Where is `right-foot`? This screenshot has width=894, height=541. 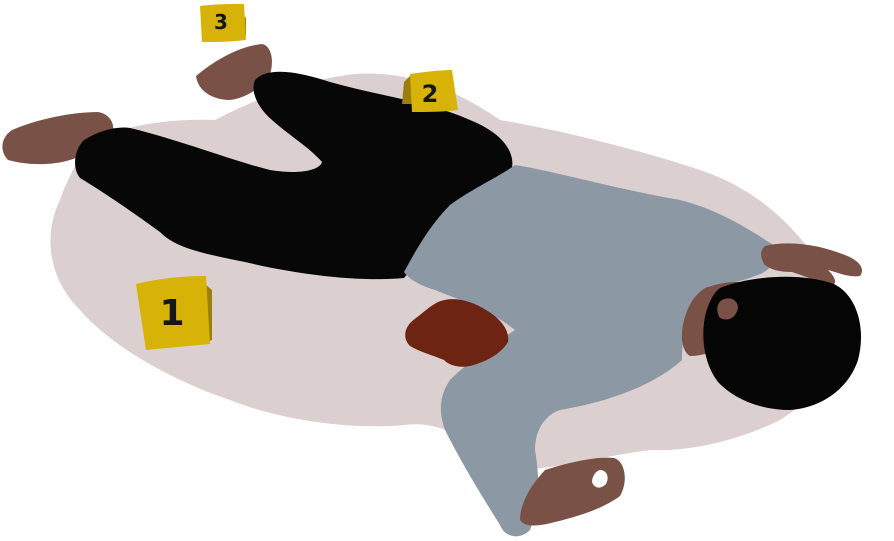 right-foot is located at coordinates (234, 72).